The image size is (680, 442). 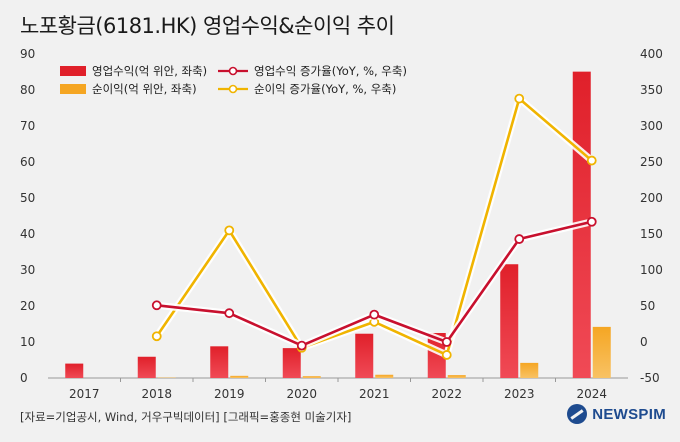 What do you see at coordinates (519, 394) in the screenshot?
I see `x-tick-label: 2023` at bounding box center [519, 394].